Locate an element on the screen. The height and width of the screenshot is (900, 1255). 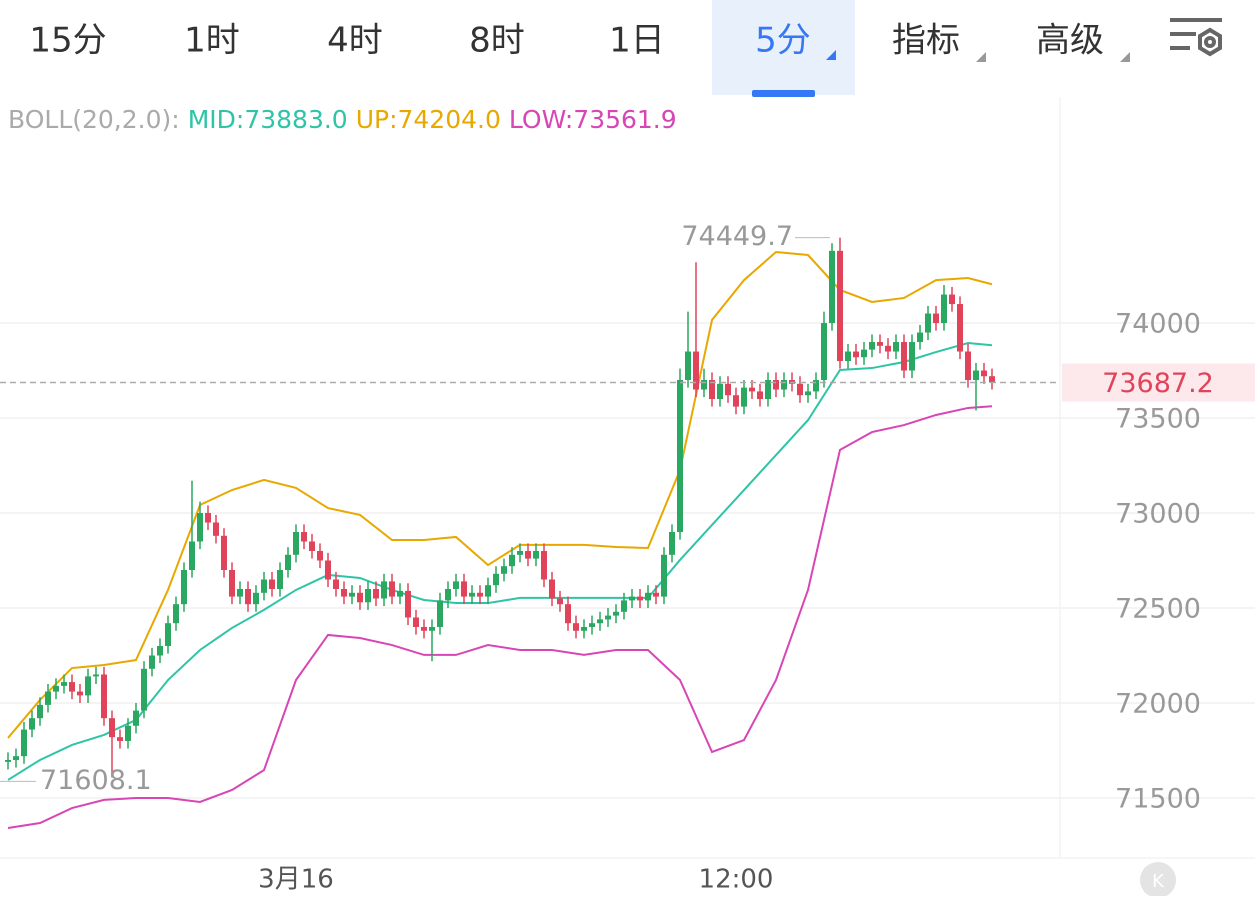
x-tick-label: 12:00 is located at coordinates (736, 880).